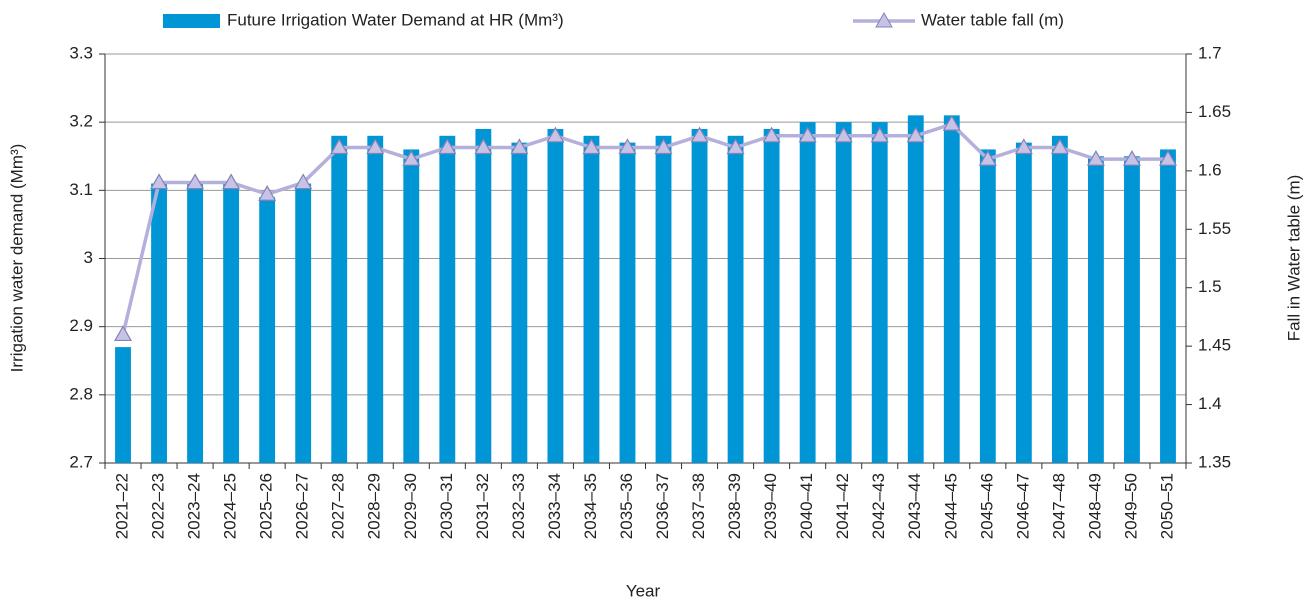 The image size is (1307, 601). What do you see at coordinates (698, 506) in the screenshot?
I see `x-tick-label: 2037–38` at bounding box center [698, 506].